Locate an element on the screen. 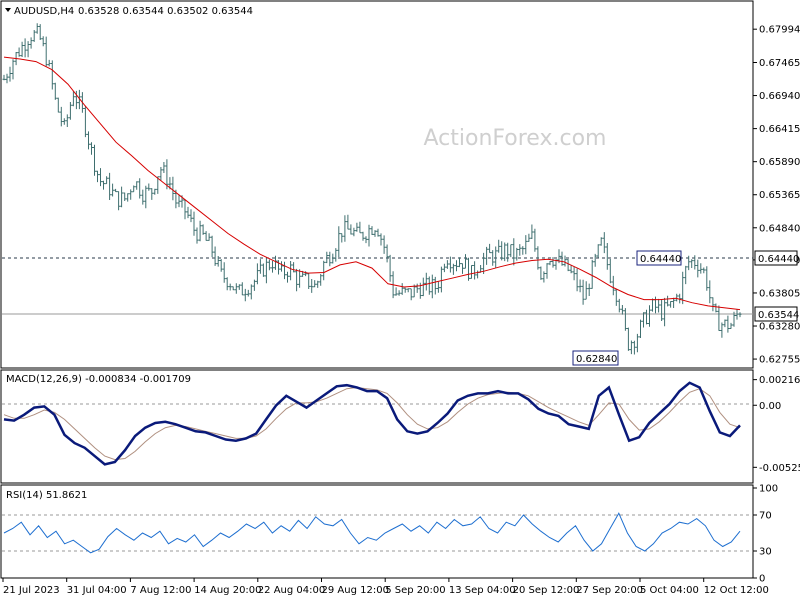  rsi-line is located at coordinates (372, 533).